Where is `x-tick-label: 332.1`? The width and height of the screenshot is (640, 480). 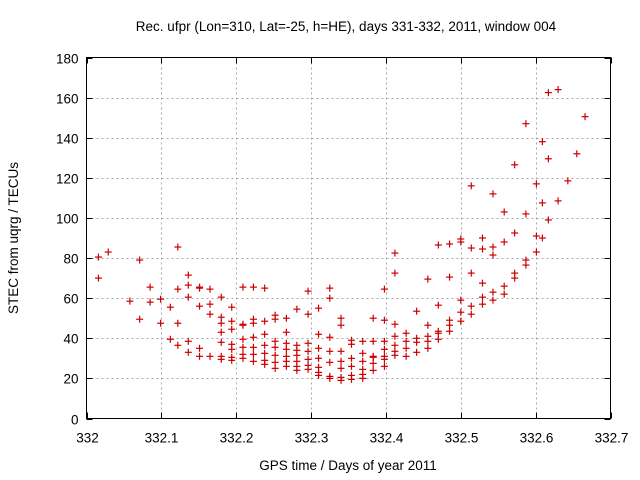
x-tick-label: 332.1 is located at coordinates (162, 438).